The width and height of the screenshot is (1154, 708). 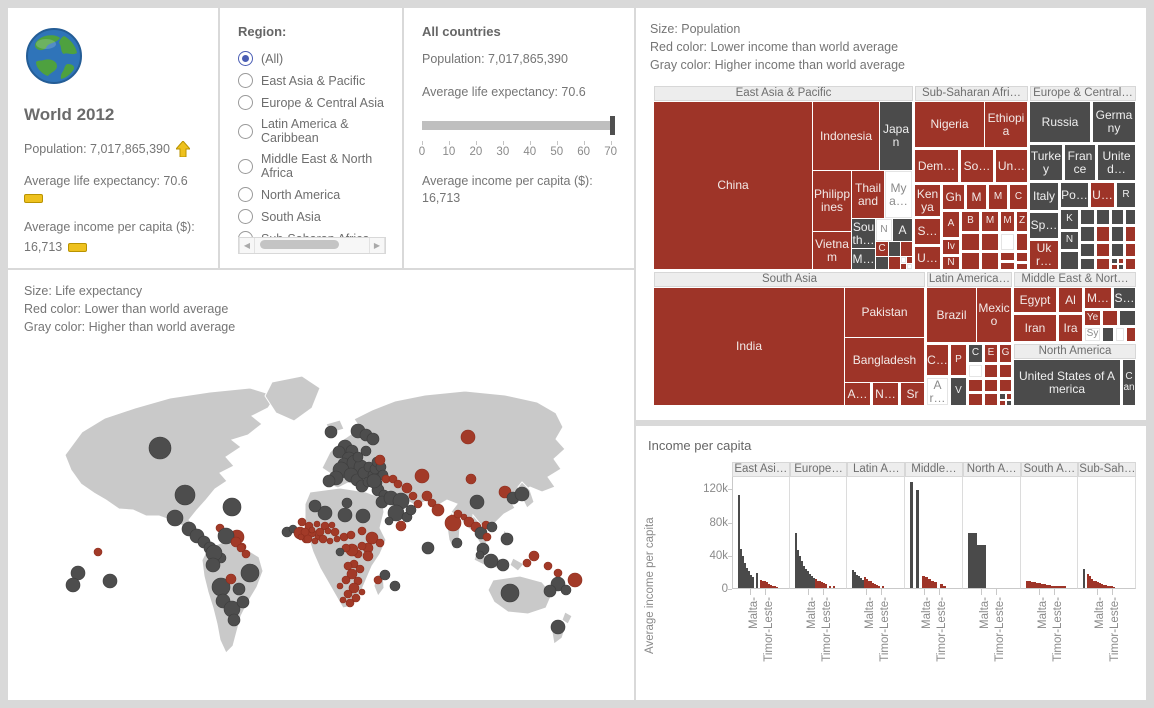 I want to click on treemap-cell-bangladesh: Bangladesh, so click(x=884, y=360).